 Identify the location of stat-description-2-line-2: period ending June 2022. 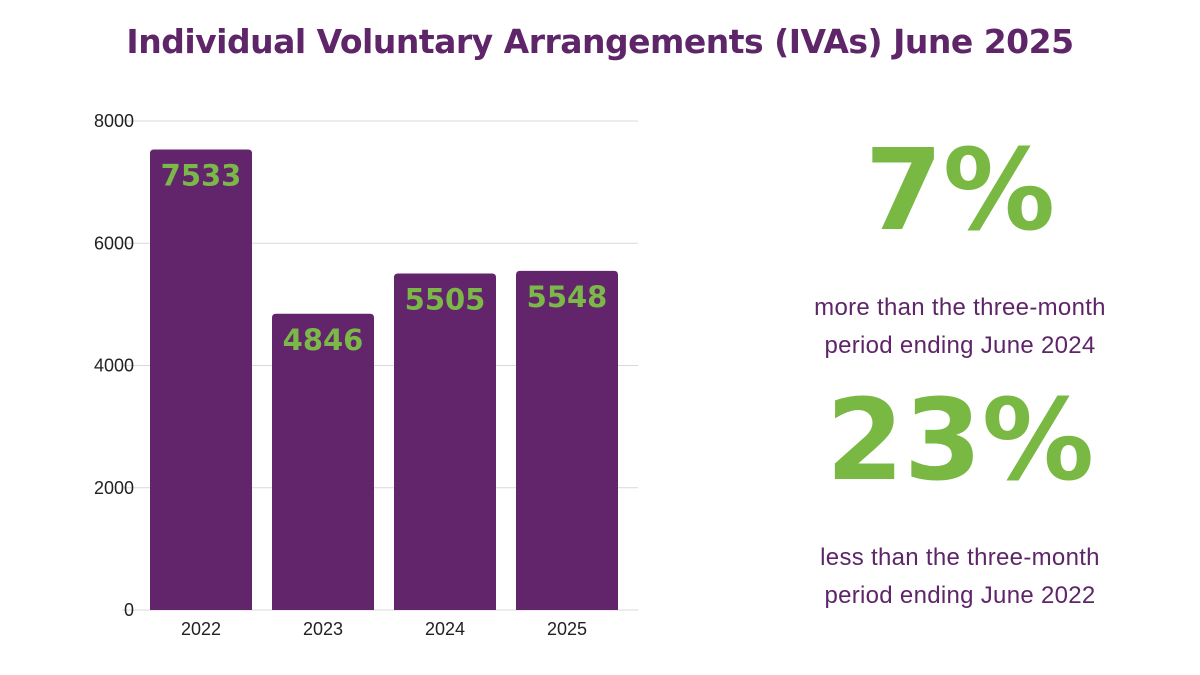
(960, 595).